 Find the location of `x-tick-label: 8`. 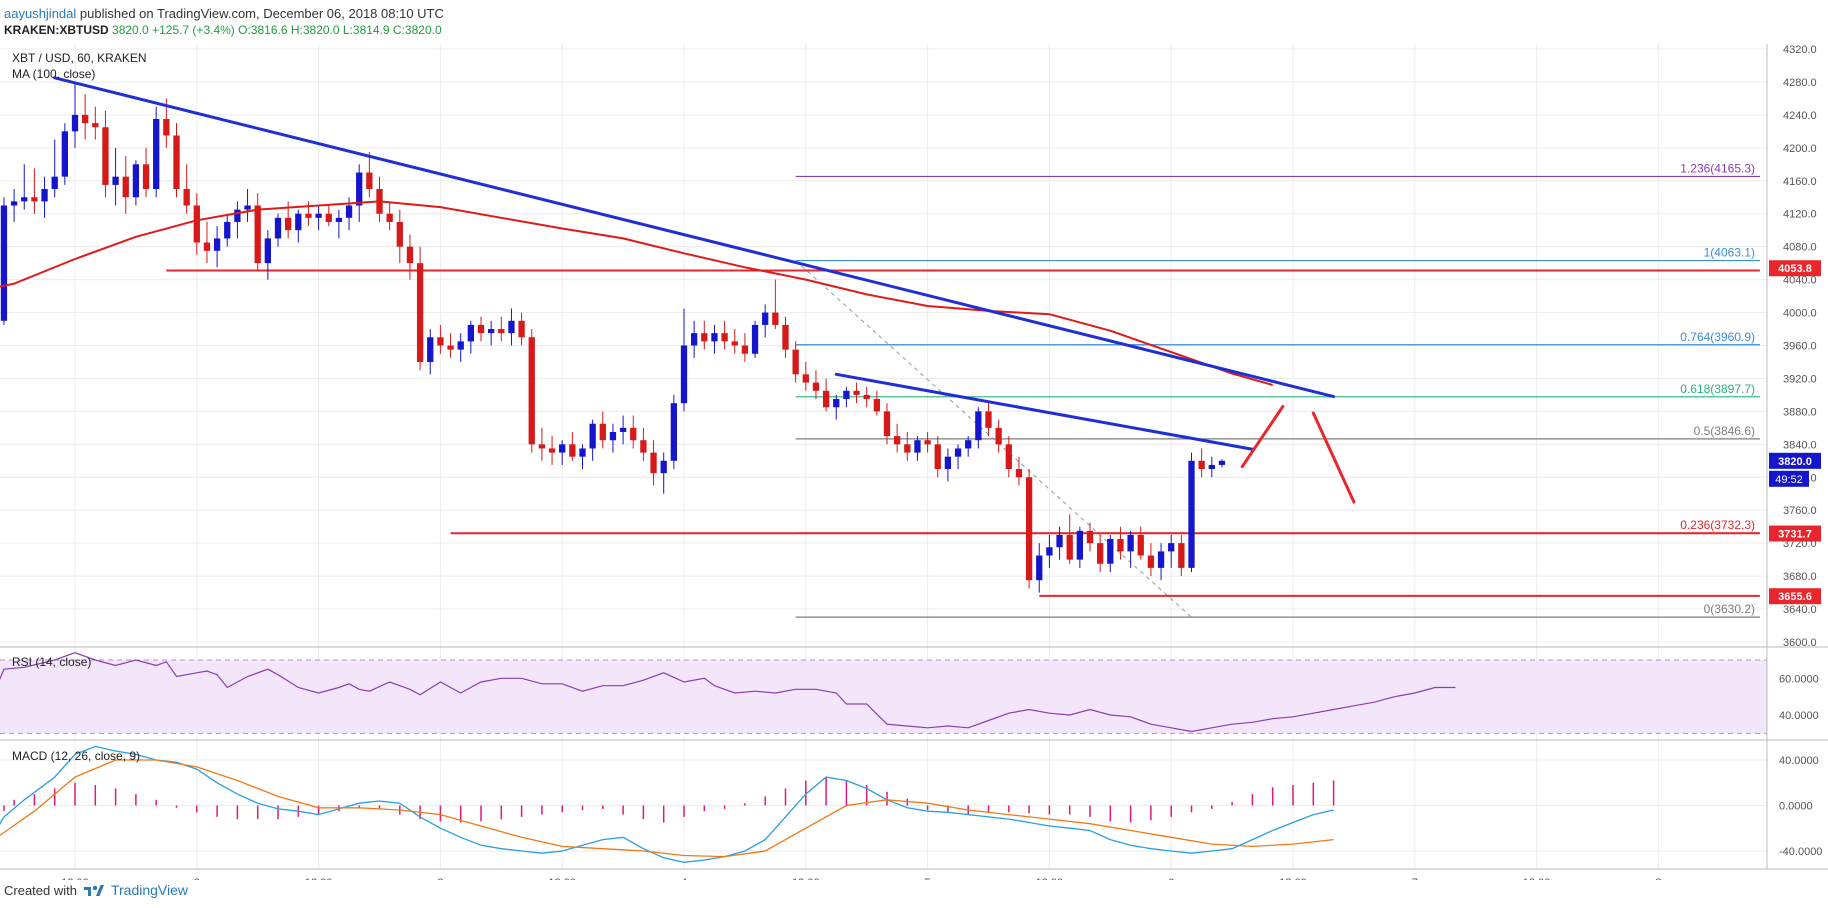

x-tick-label: 8 is located at coordinates (1658, 878).